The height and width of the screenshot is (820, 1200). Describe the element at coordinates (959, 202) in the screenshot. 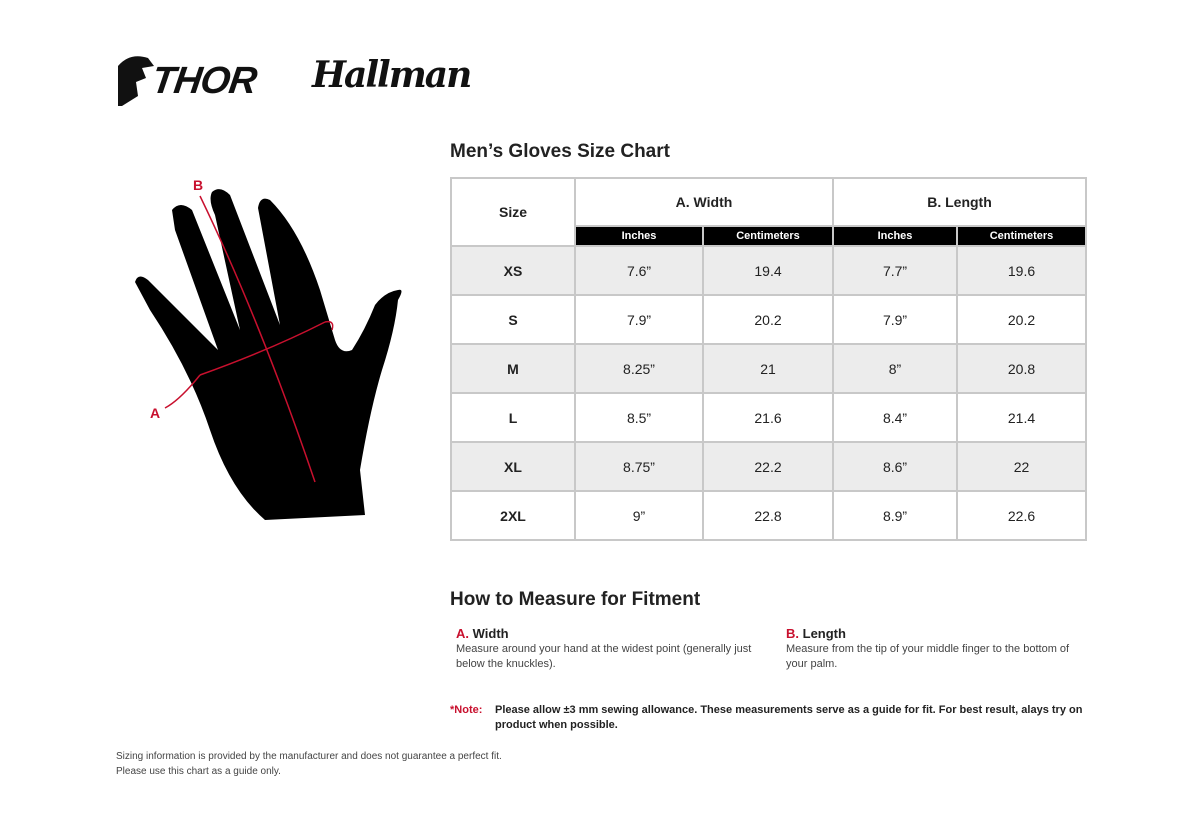

I see `length-header: B. Length` at that location.